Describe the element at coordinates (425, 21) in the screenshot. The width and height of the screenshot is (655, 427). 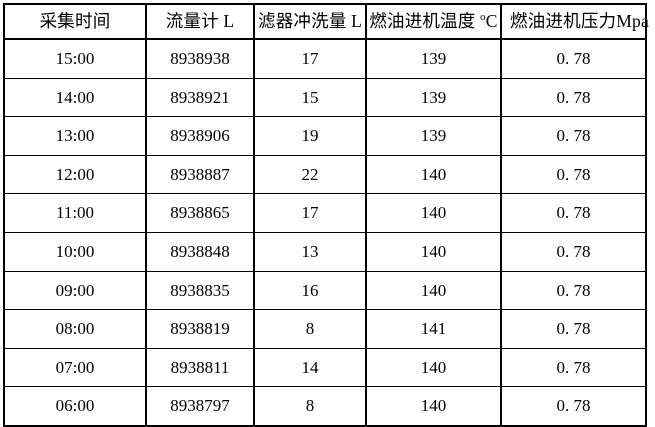
I see `column-header-temperature-text: 燃油进机温度` at that location.